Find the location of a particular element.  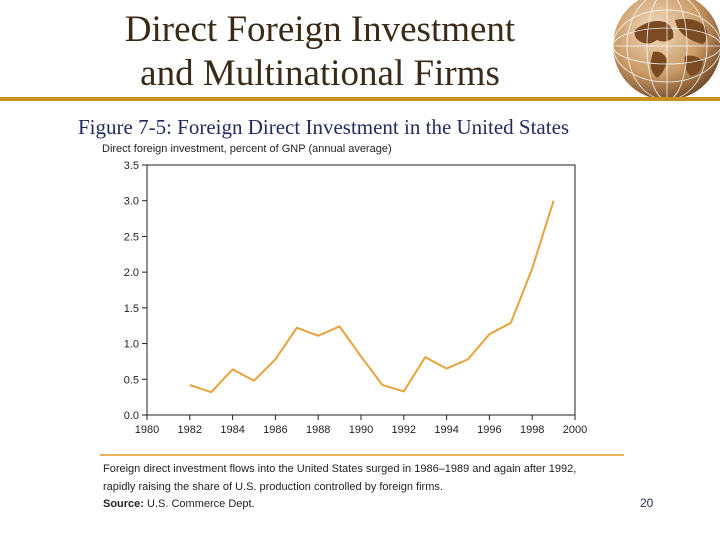

y-tick-label: 1.5 is located at coordinates (131, 309).